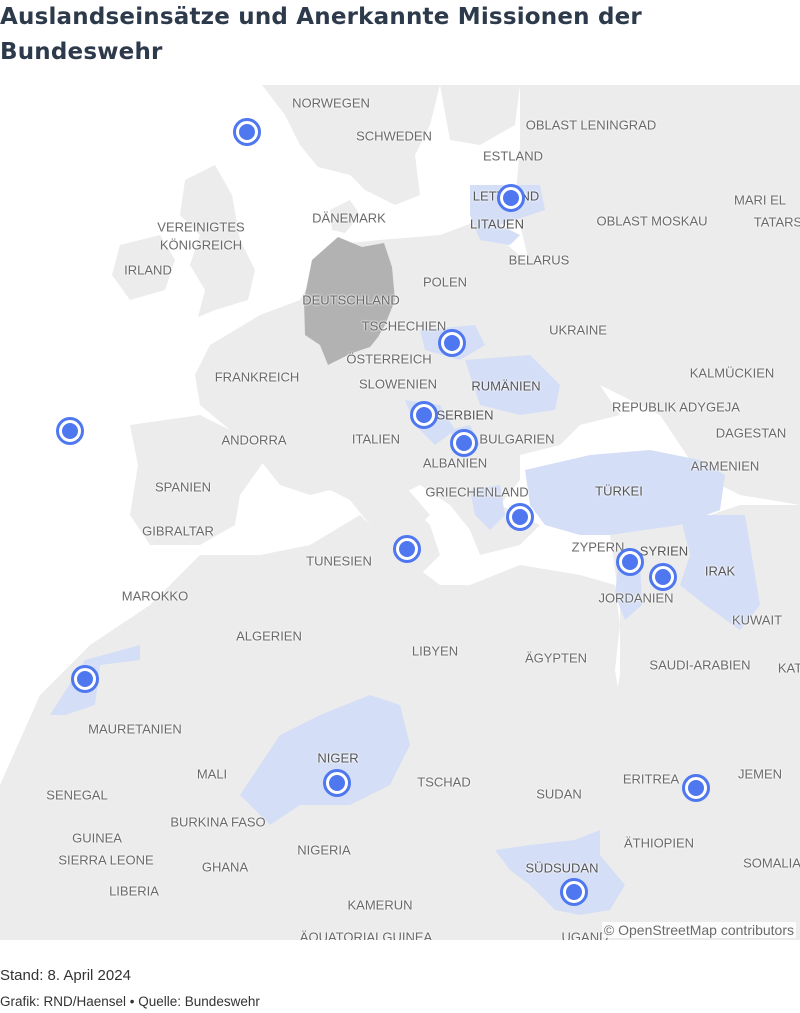  Describe the element at coordinates (345, 216) in the screenshot. I see `land-denmark` at that location.